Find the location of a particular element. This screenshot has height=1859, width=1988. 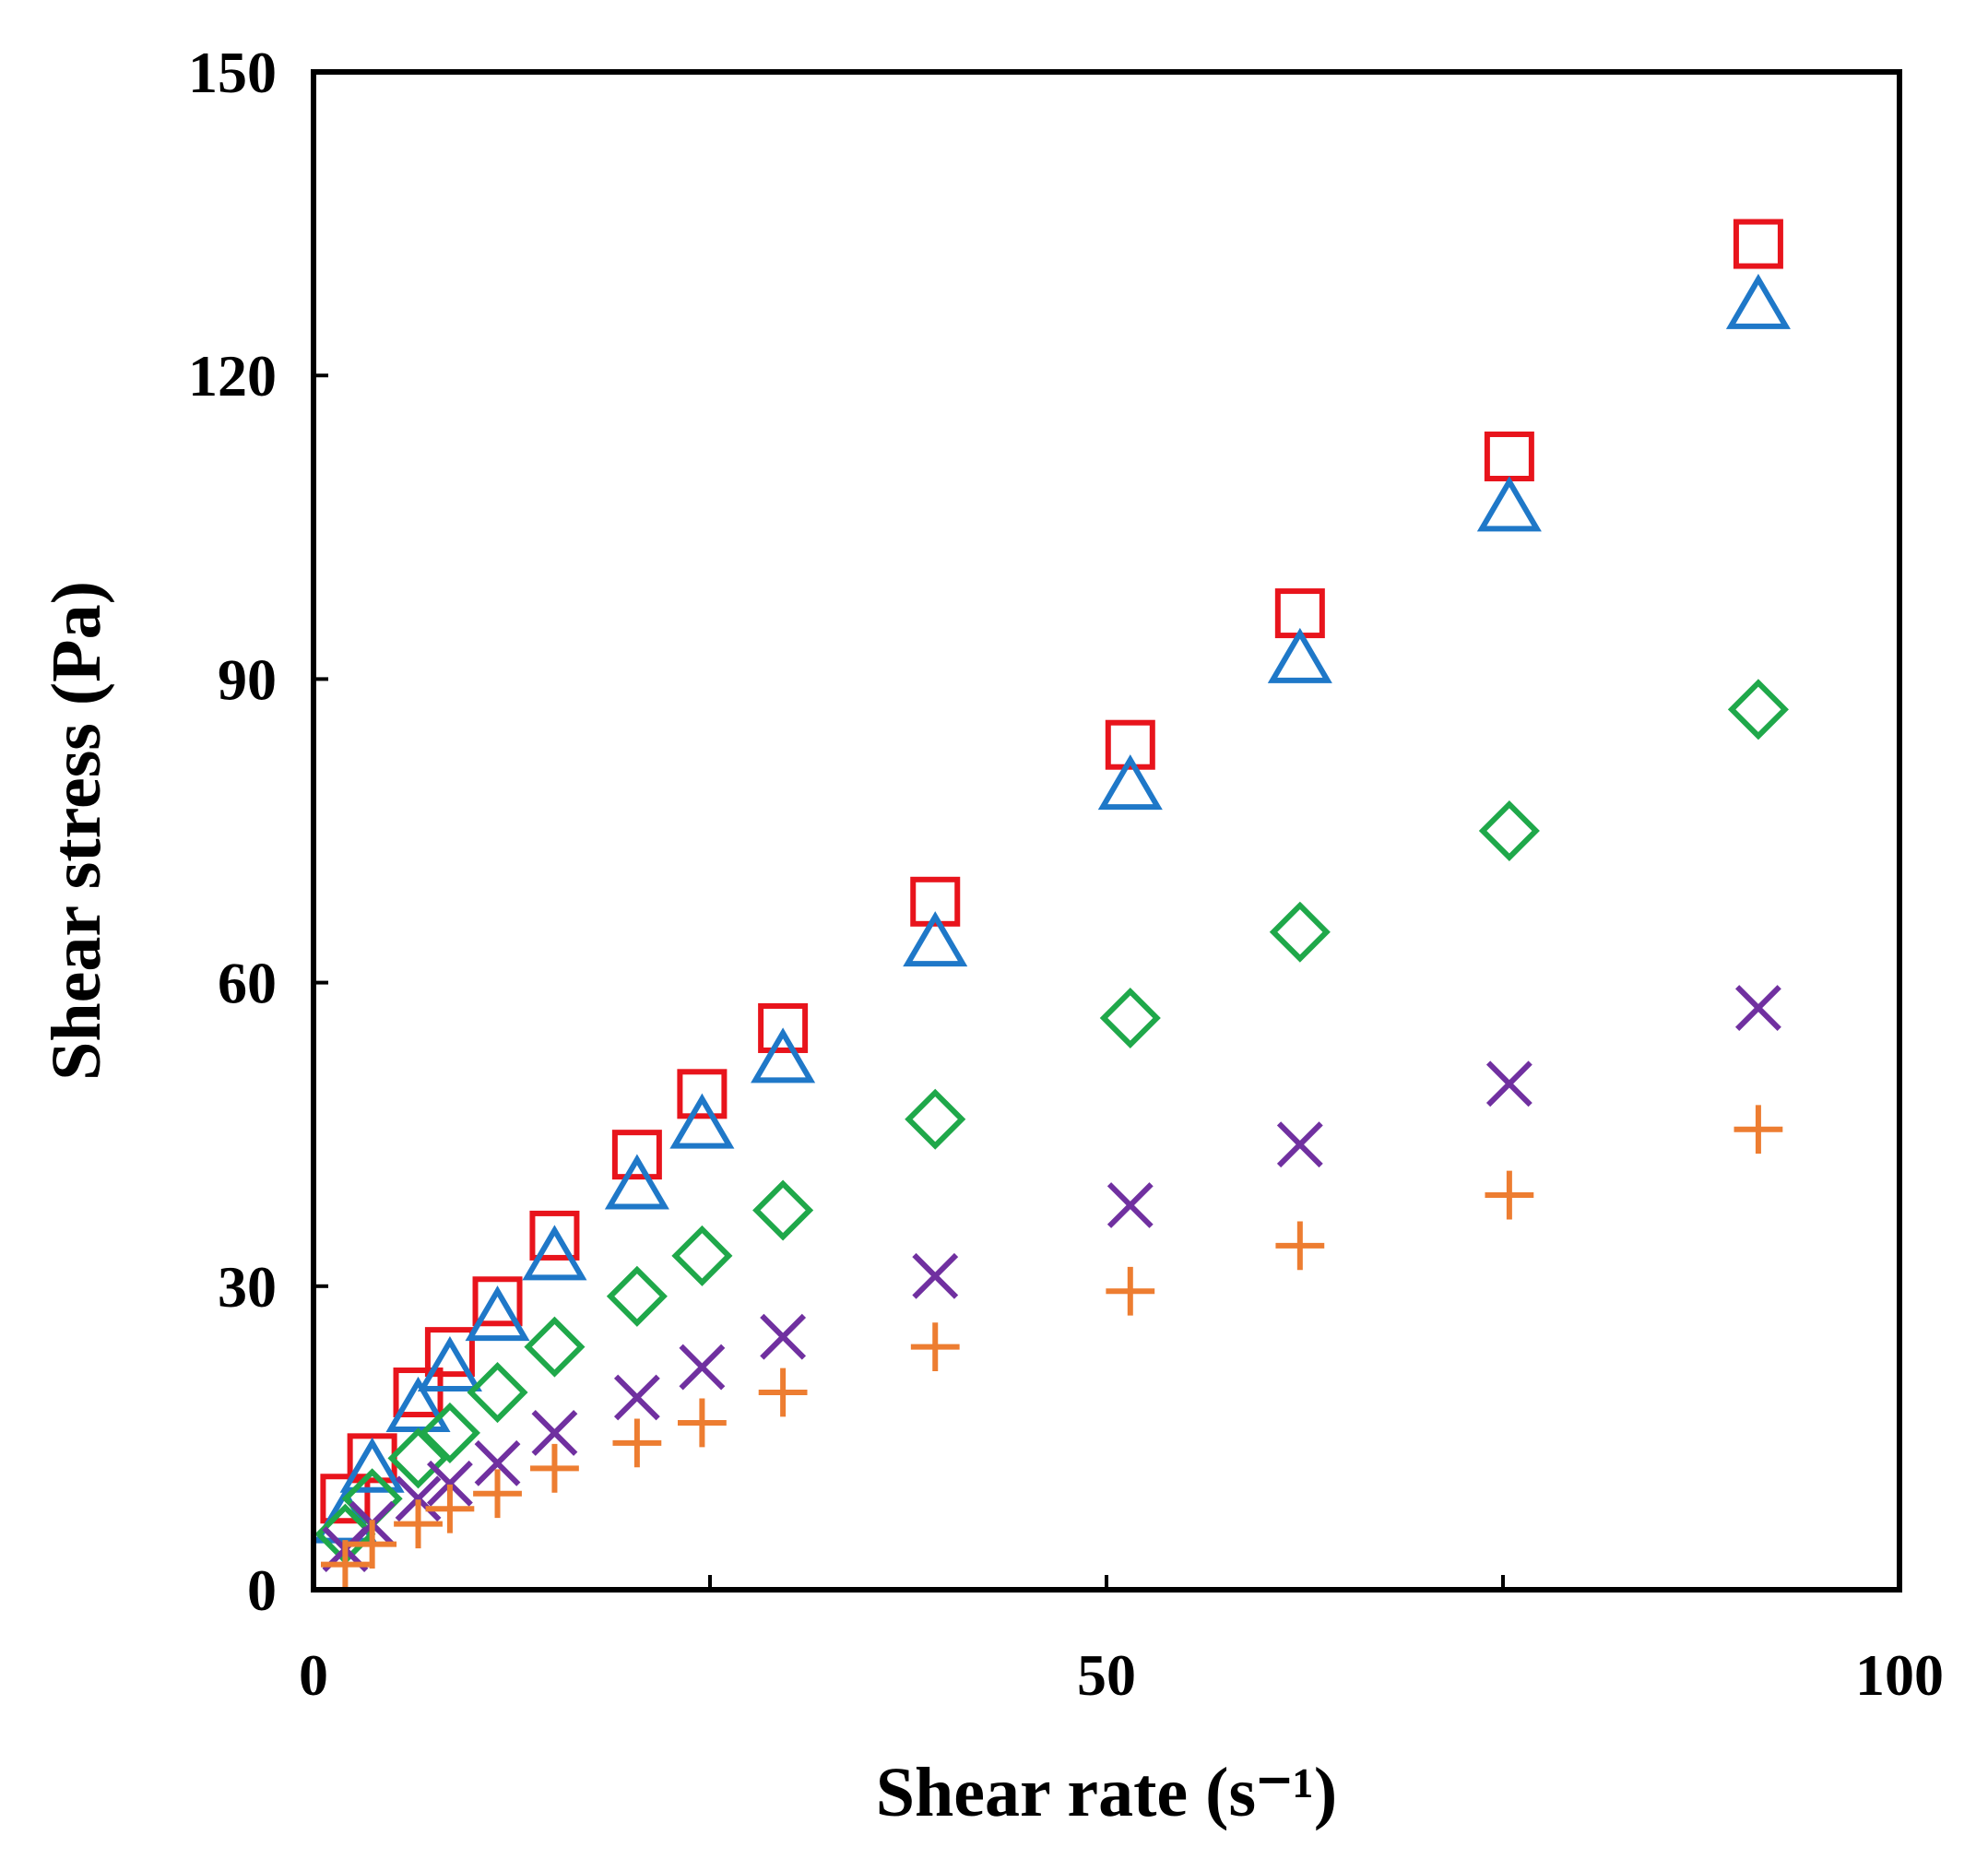

x-tick-labels: 0 50 100 is located at coordinates (1122, 1675).